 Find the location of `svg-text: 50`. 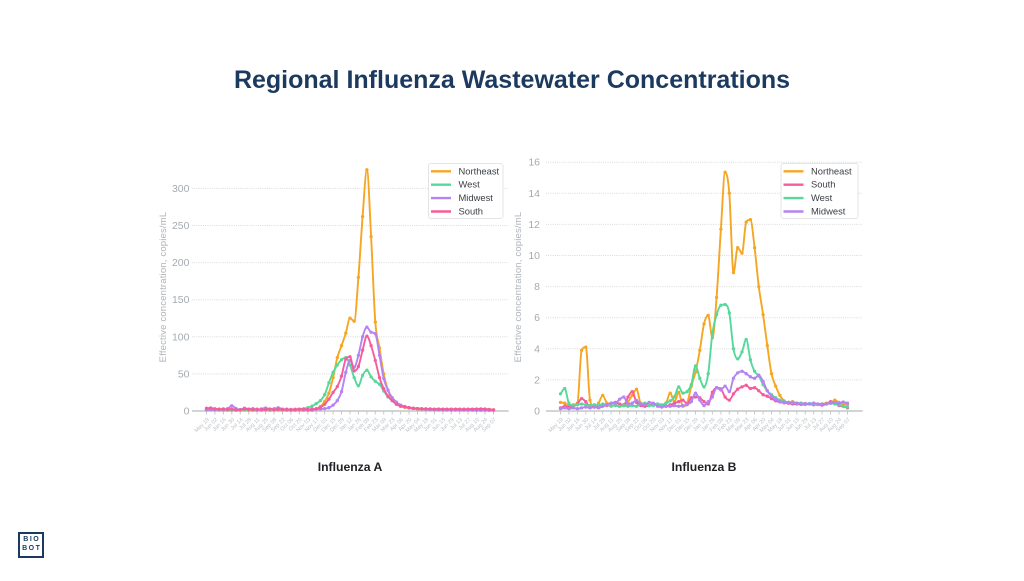

svg-text: 50 is located at coordinates (184, 374).